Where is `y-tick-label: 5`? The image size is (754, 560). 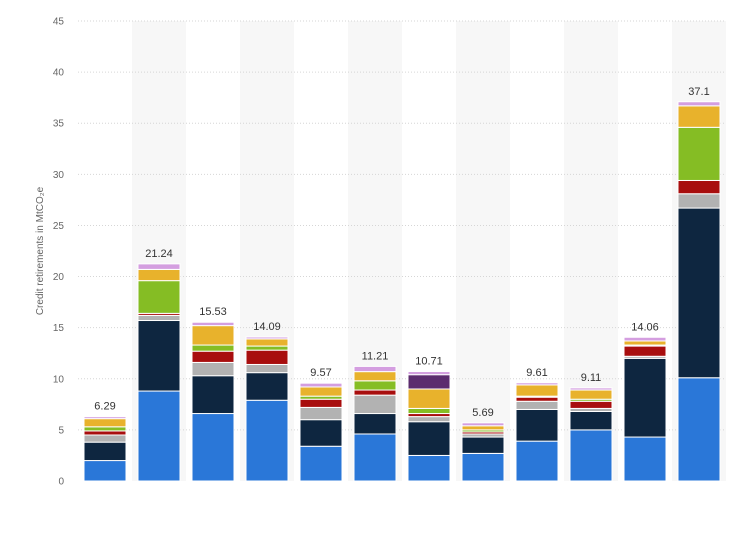 y-tick-label: 5 is located at coordinates (61, 430).